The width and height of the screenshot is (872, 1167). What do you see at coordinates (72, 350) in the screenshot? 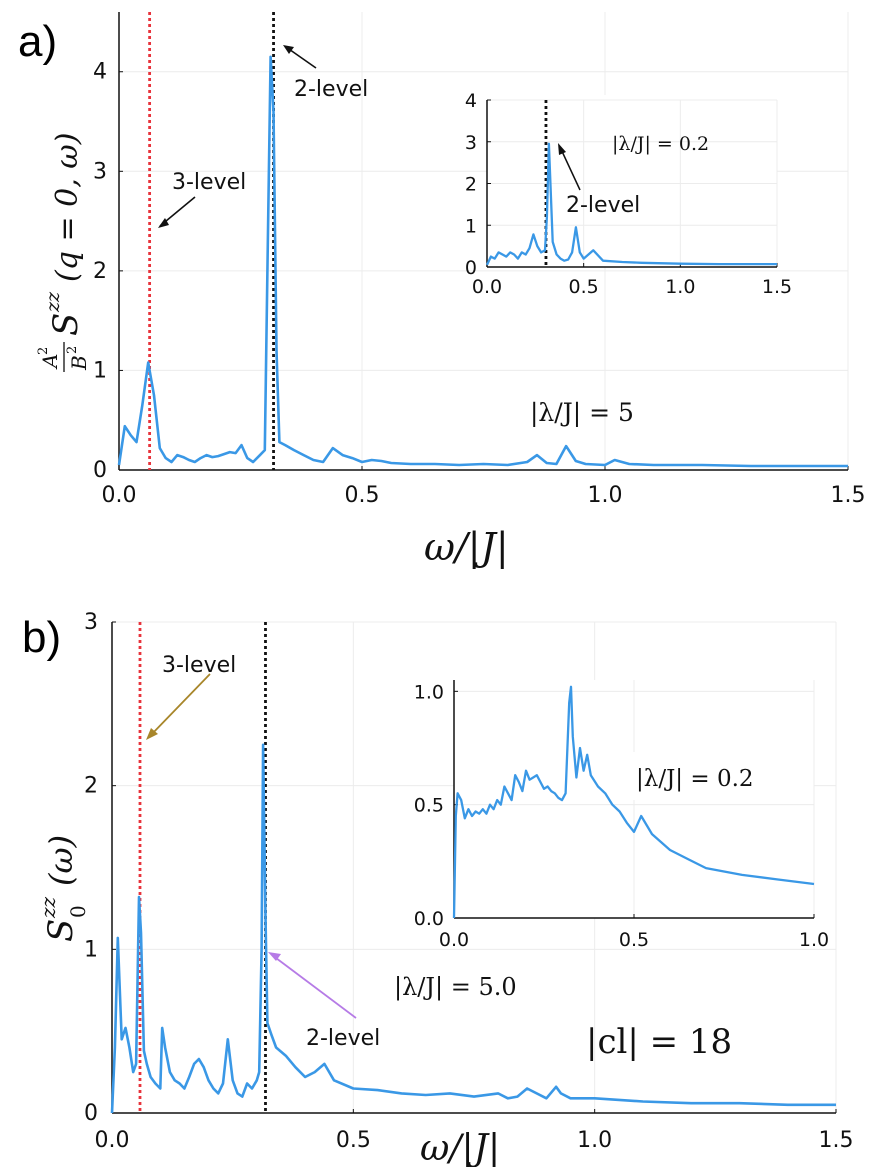
I see `panel-a-ylabel-den-sup: 2` at bounding box center [72, 350].